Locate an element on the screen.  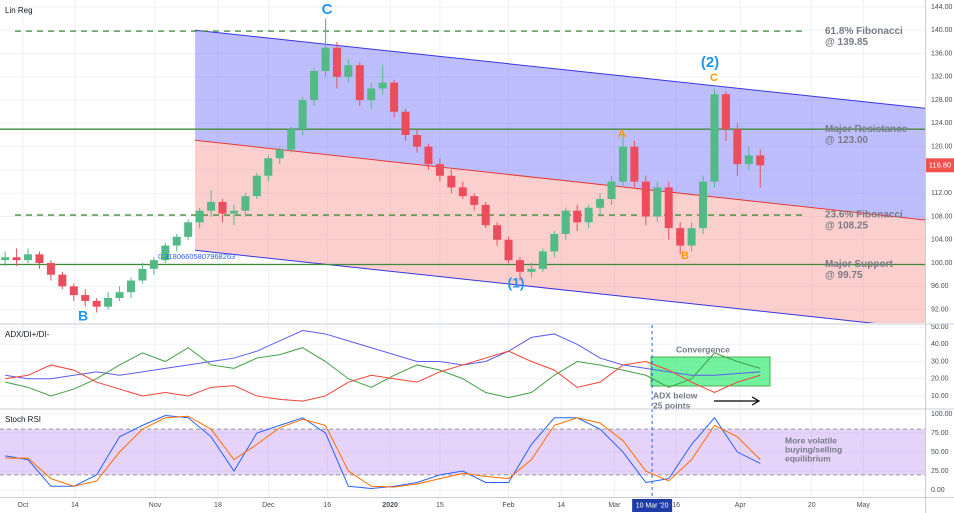
note-line: More volatile is located at coordinates (811, 440).